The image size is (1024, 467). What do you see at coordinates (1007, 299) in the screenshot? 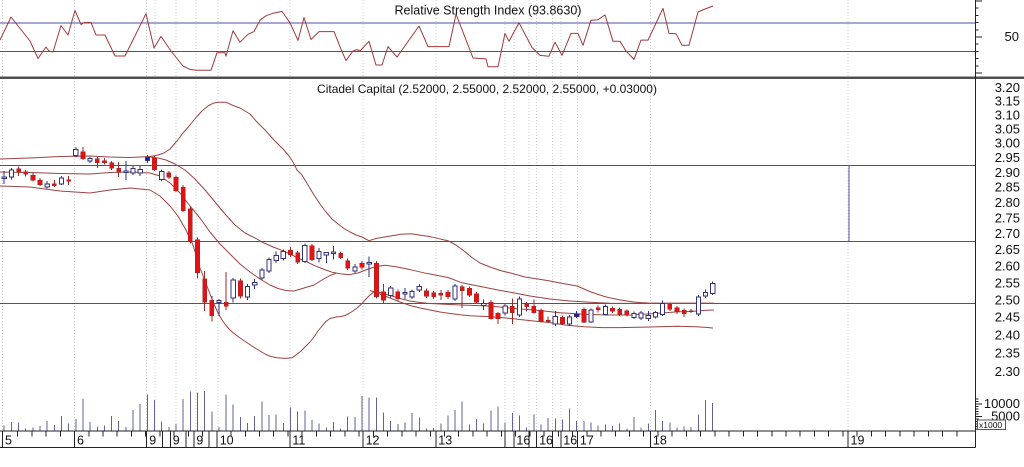
I see `svg-text: 2.50` at bounding box center [1007, 299].